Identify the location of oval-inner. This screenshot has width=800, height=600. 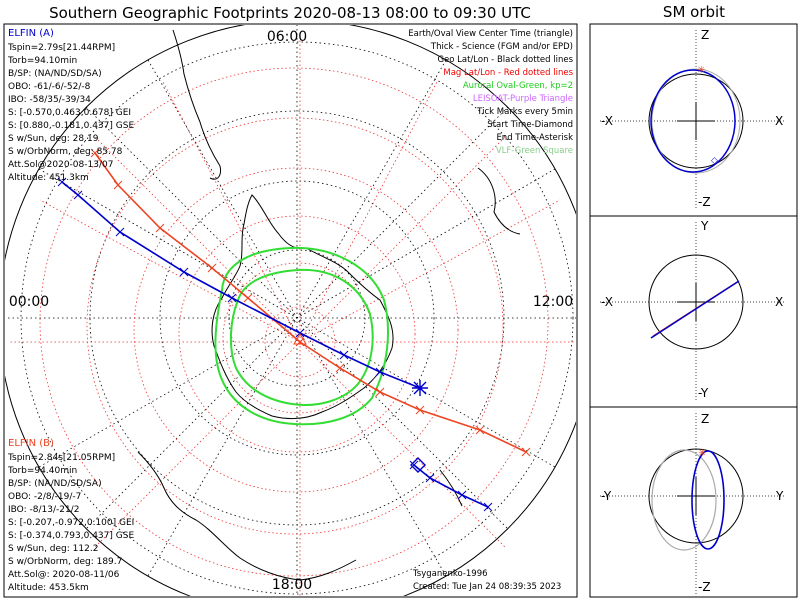
(301, 337).